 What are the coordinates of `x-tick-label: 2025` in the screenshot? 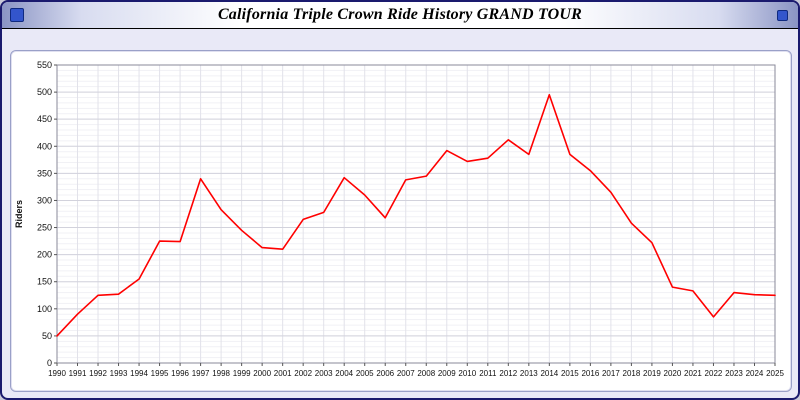 It's located at (775, 373).